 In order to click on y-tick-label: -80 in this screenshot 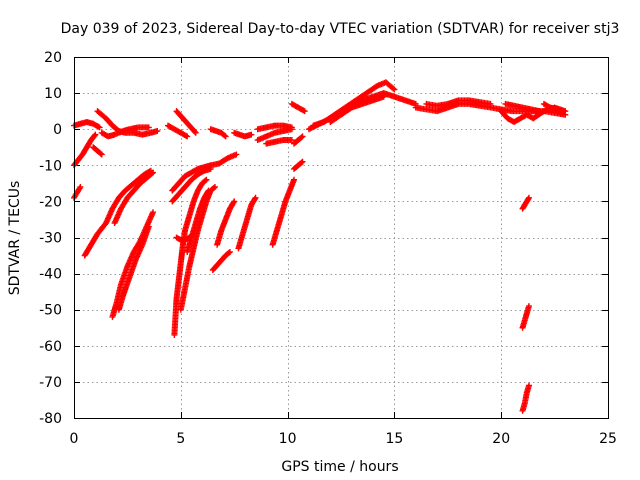, I will do `click(50, 419)`.